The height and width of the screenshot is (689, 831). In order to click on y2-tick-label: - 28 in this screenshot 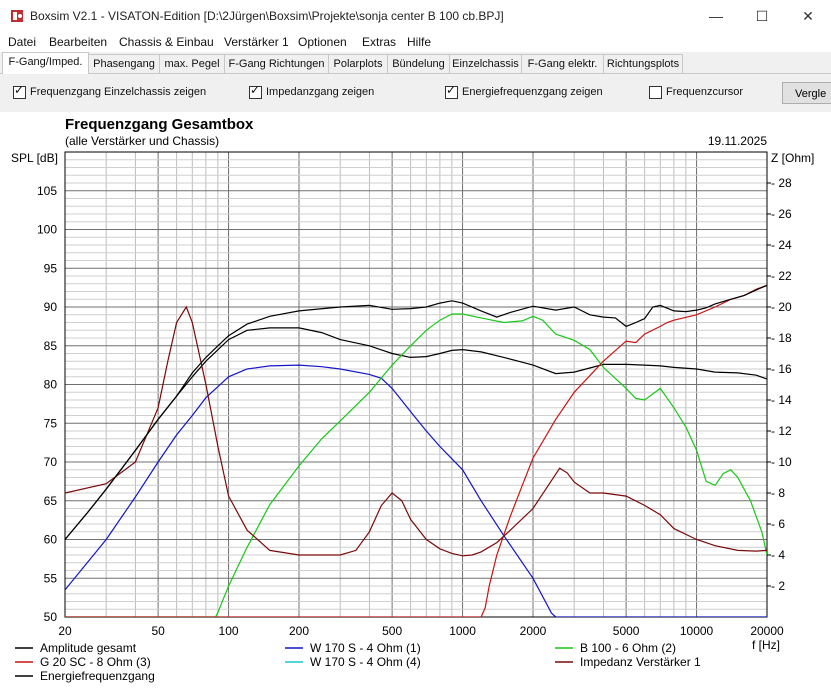, I will do `click(781, 183)`.